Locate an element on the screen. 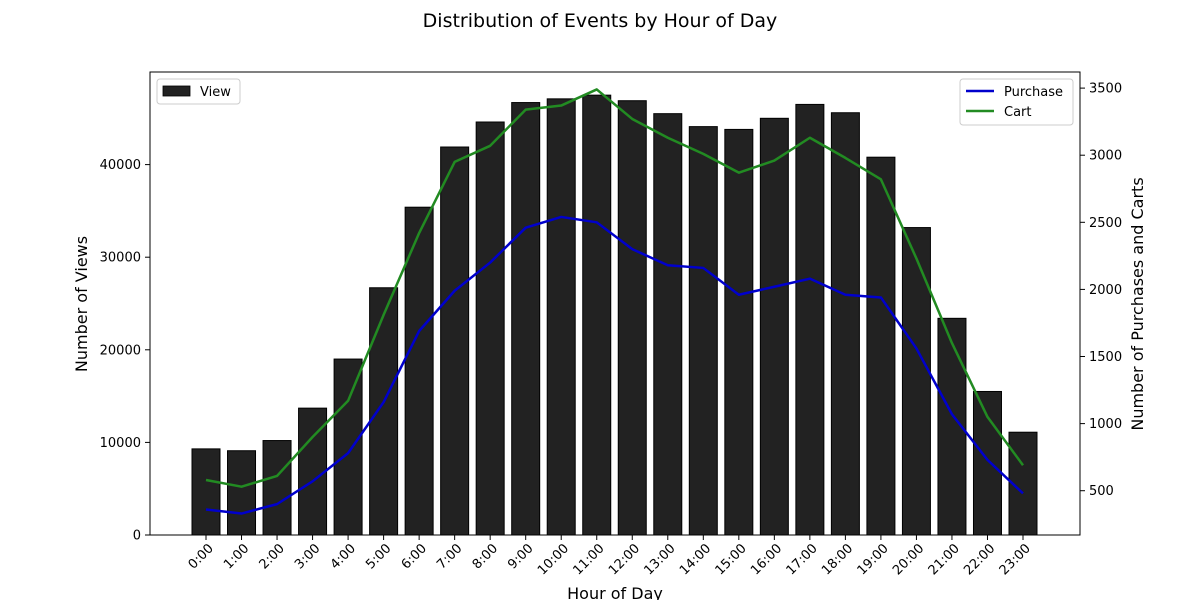 This screenshot has width=1200, height=600. right-tick-label: 2500 is located at coordinates (1105, 223).